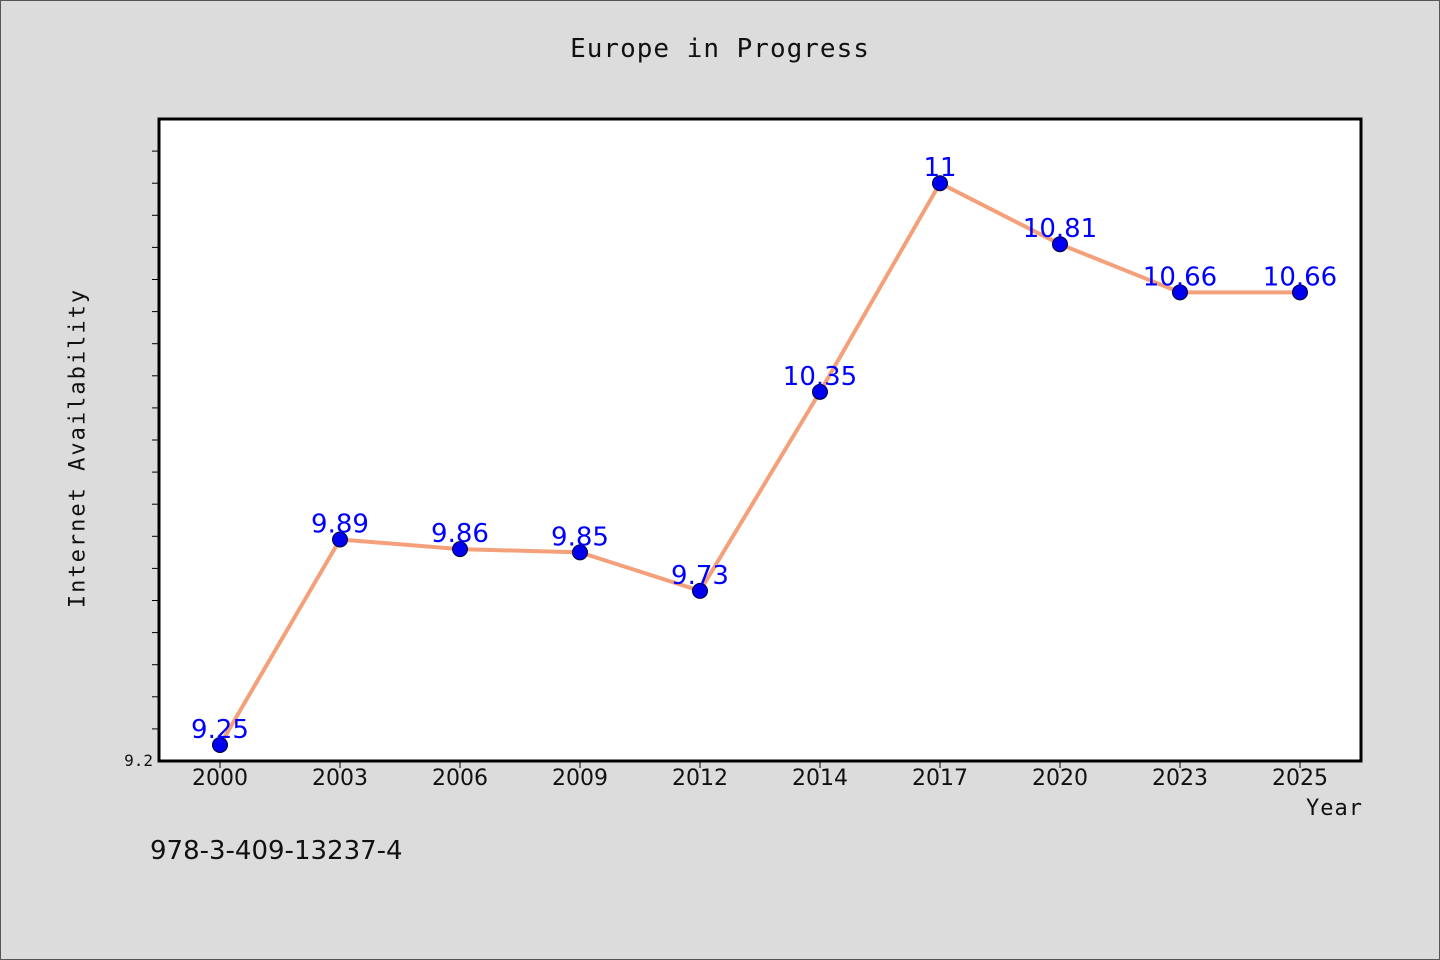  Describe the element at coordinates (580, 537) in the screenshot. I see `data-label: 9.85` at that location.